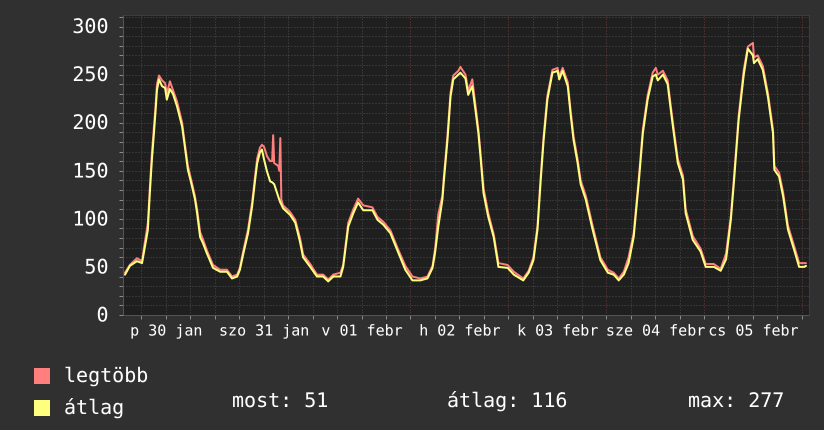 The width and height of the screenshot is (824, 430). I want to click on x-tick-label: h 02 febr, so click(460, 331).